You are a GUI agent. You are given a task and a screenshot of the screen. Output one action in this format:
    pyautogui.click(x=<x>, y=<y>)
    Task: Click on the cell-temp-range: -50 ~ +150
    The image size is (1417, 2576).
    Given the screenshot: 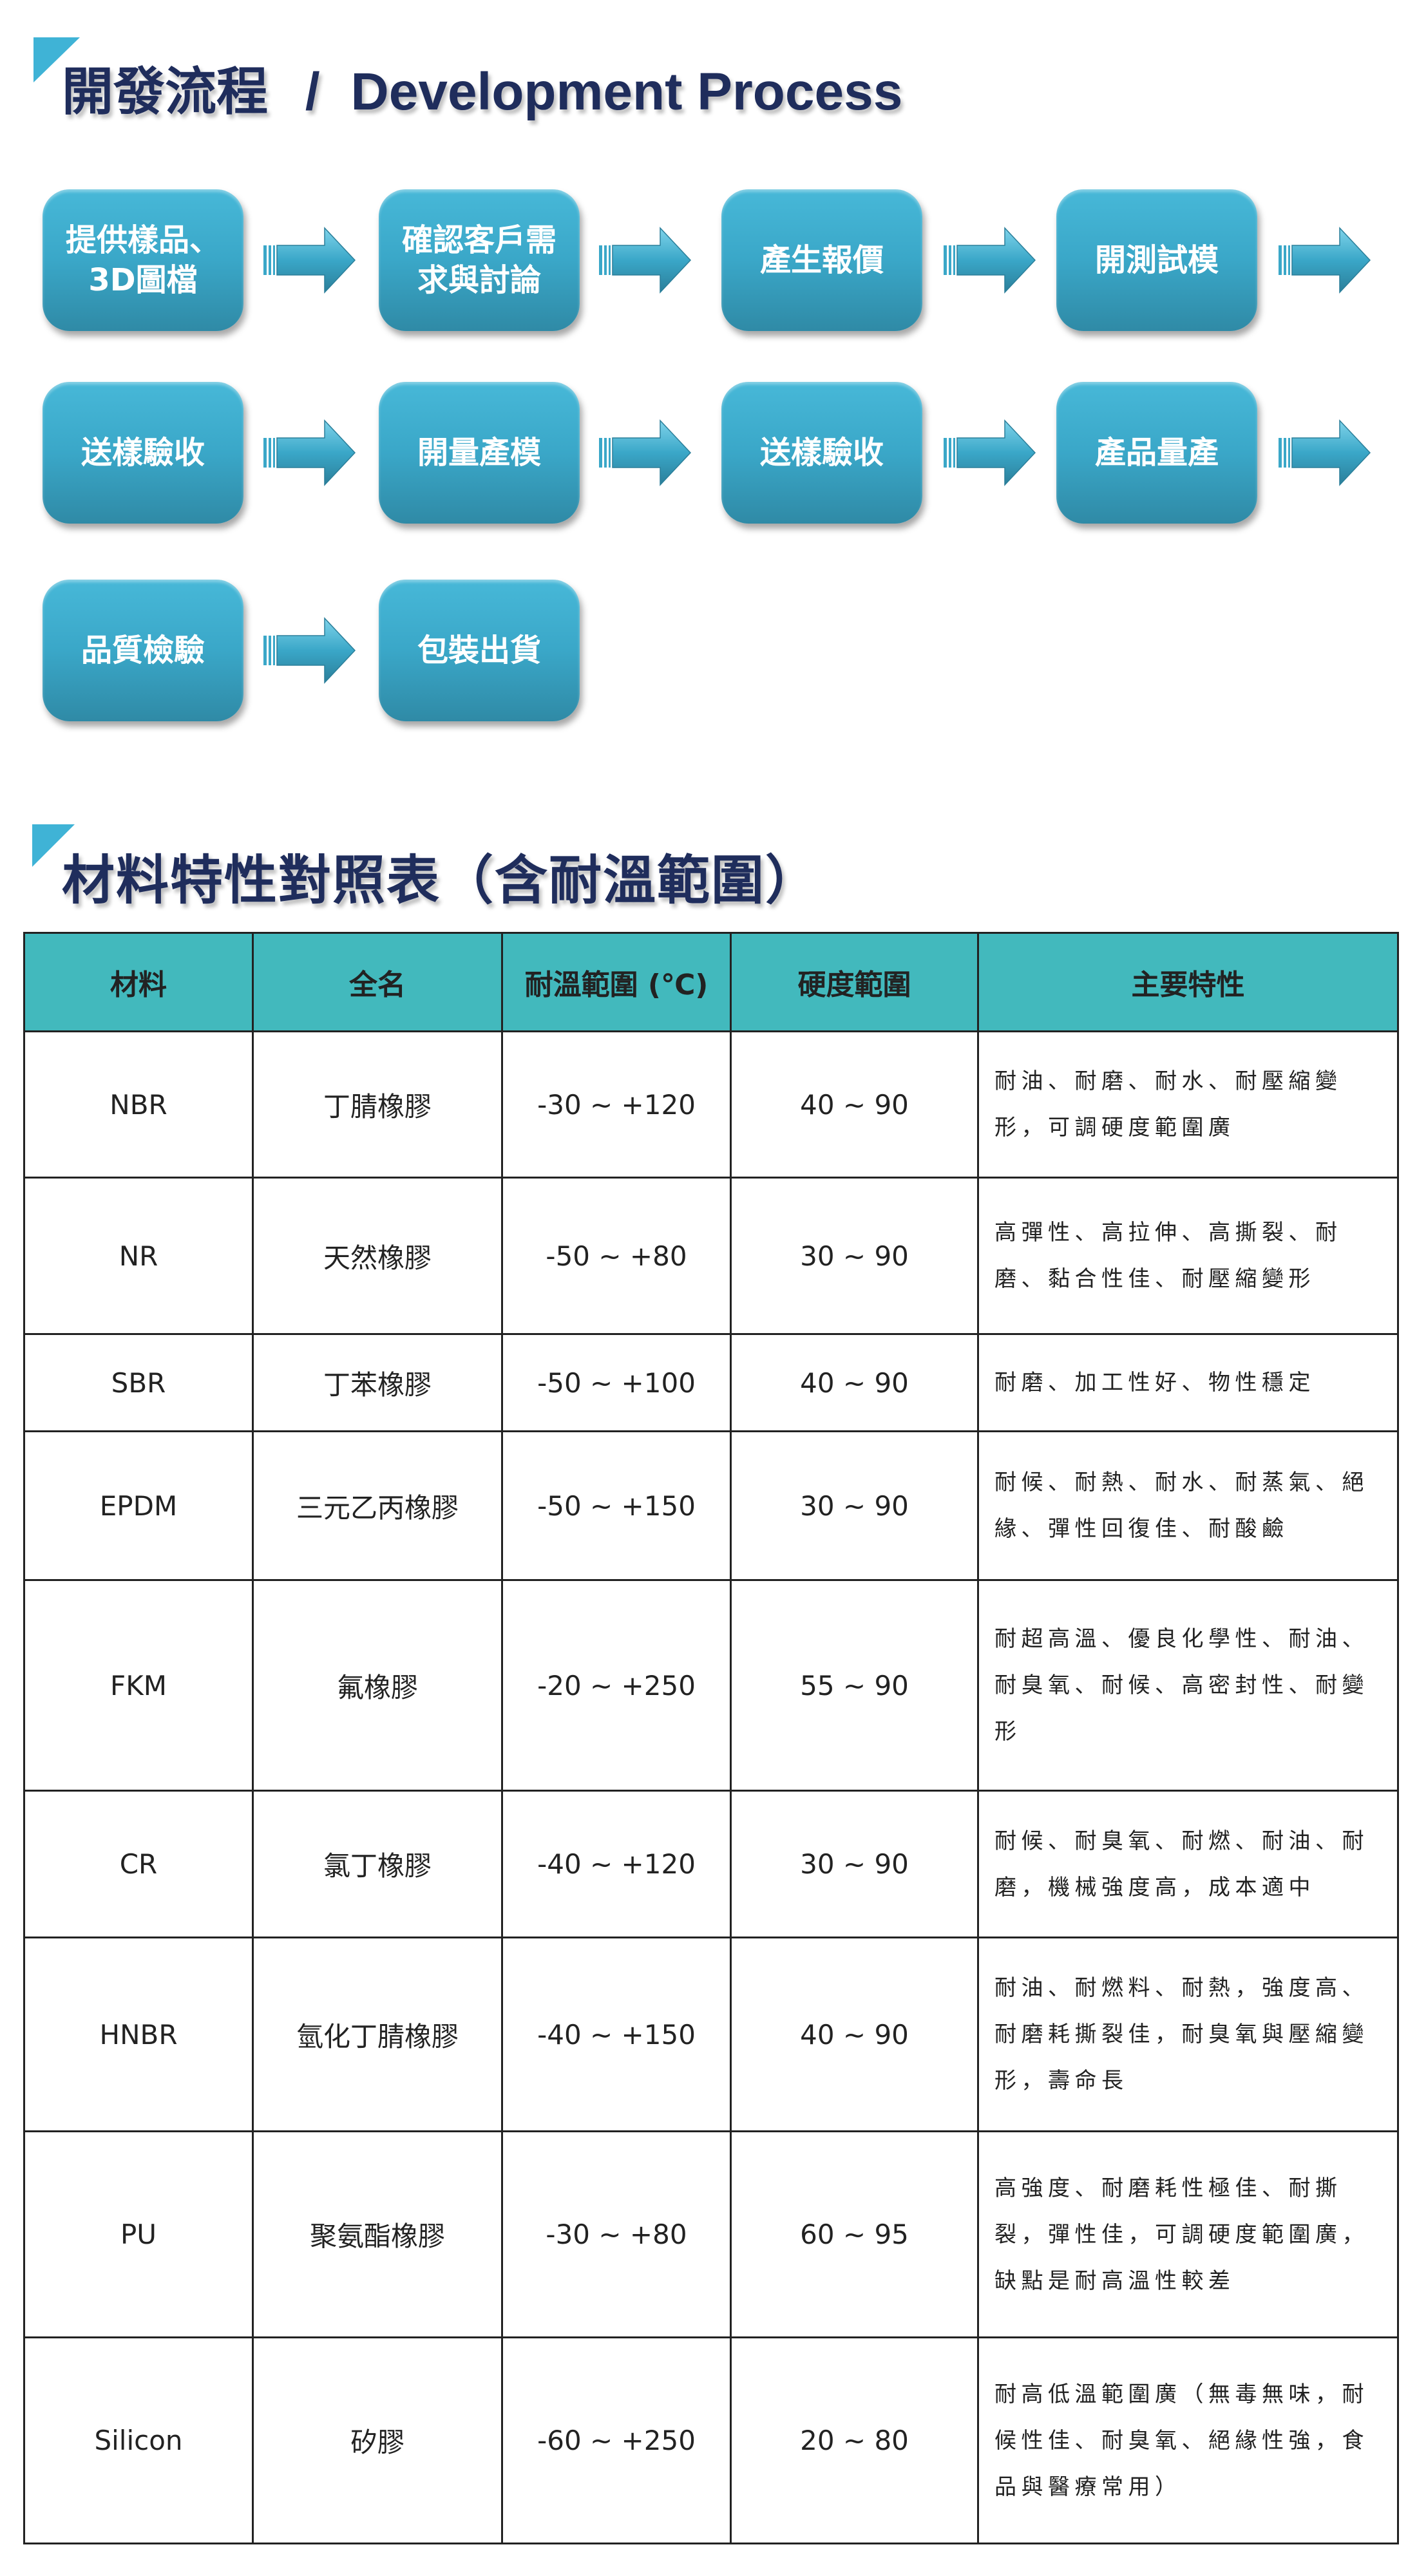 What is the action you would take?
    pyautogui.click(x=616, y=1506)
    